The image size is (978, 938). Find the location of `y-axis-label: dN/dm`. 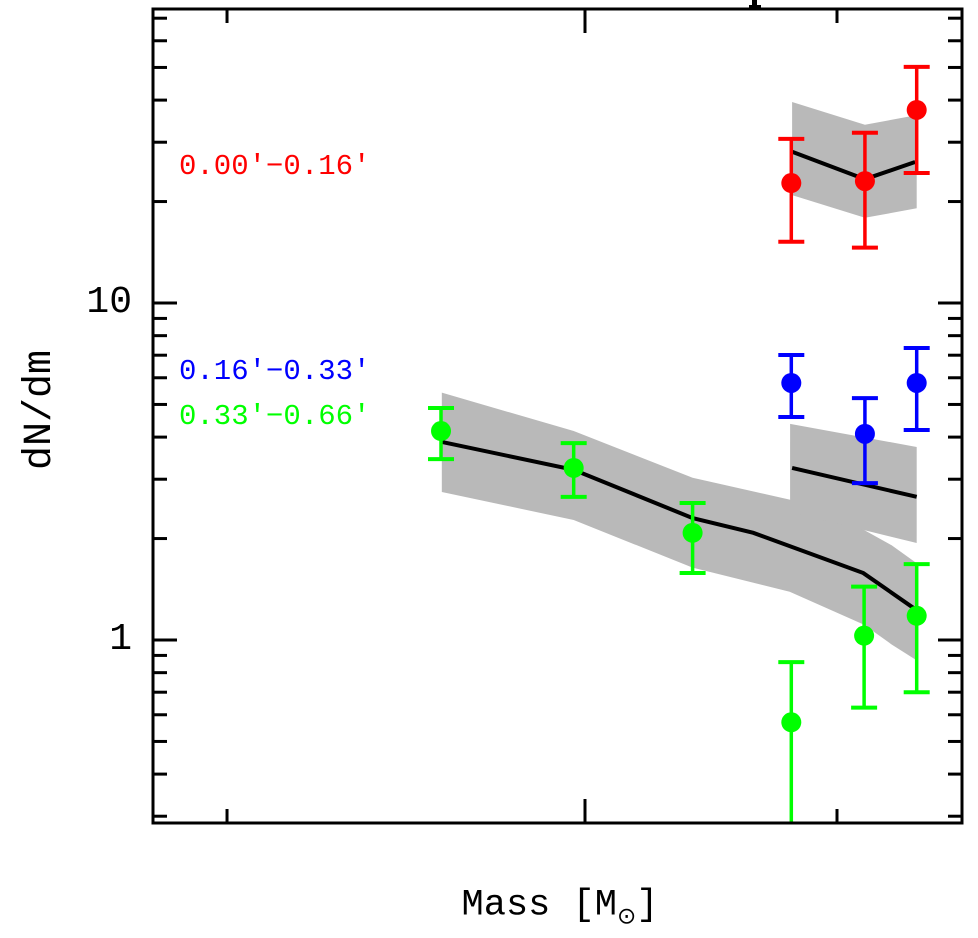

y-axis-label: dN/dm is located at coordinates (40, 410).